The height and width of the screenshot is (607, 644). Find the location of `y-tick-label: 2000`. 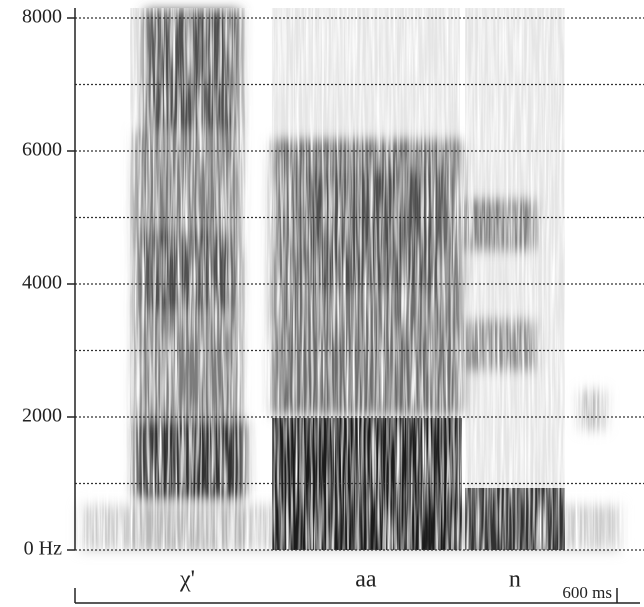

y-tick-label: 2000 is located at coordinates (42, 416).